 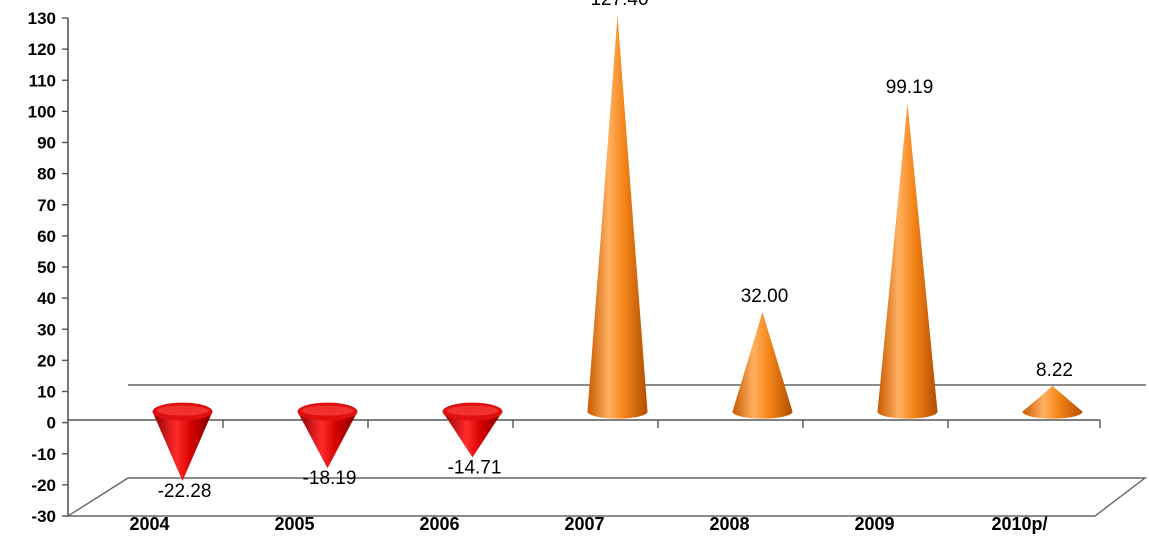 What do you see at coordinates (910, 87) in the screenshot?
I see `data-label: 99.19` at bounding box center [910, 87].